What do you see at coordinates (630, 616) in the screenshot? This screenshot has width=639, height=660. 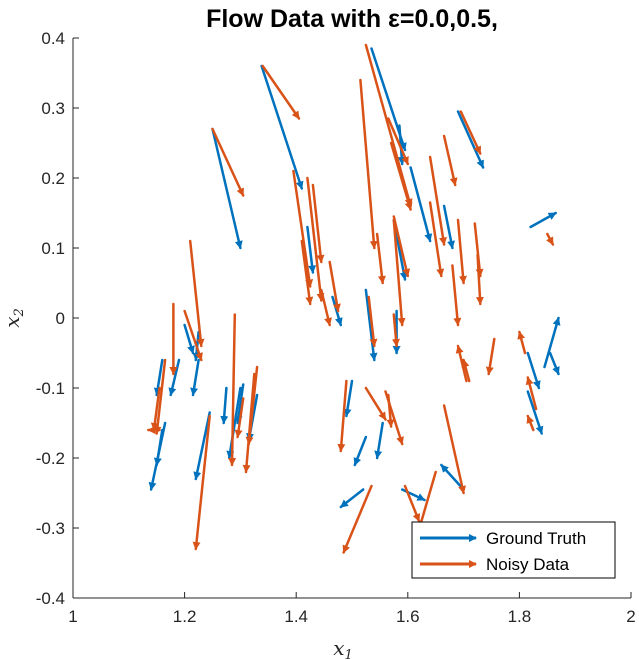 I see `x-tick-label: 2` at bounding box center [630, 616].